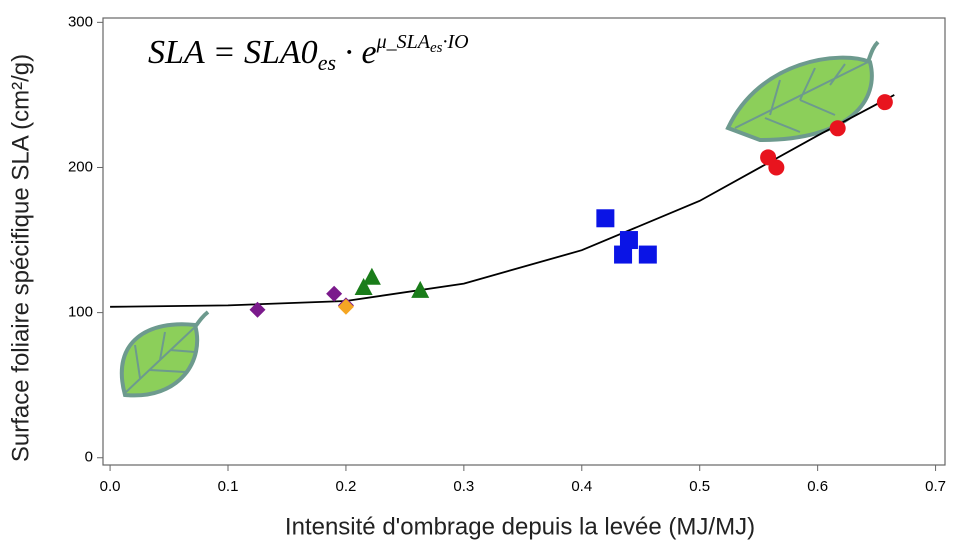 Image resolution: width=957 pixels, height=546 pixels. What do you see at coordinates (581, 486) in the screenshot?
I see `x-tick-label: 0.4` at bounding box center [581, 486].